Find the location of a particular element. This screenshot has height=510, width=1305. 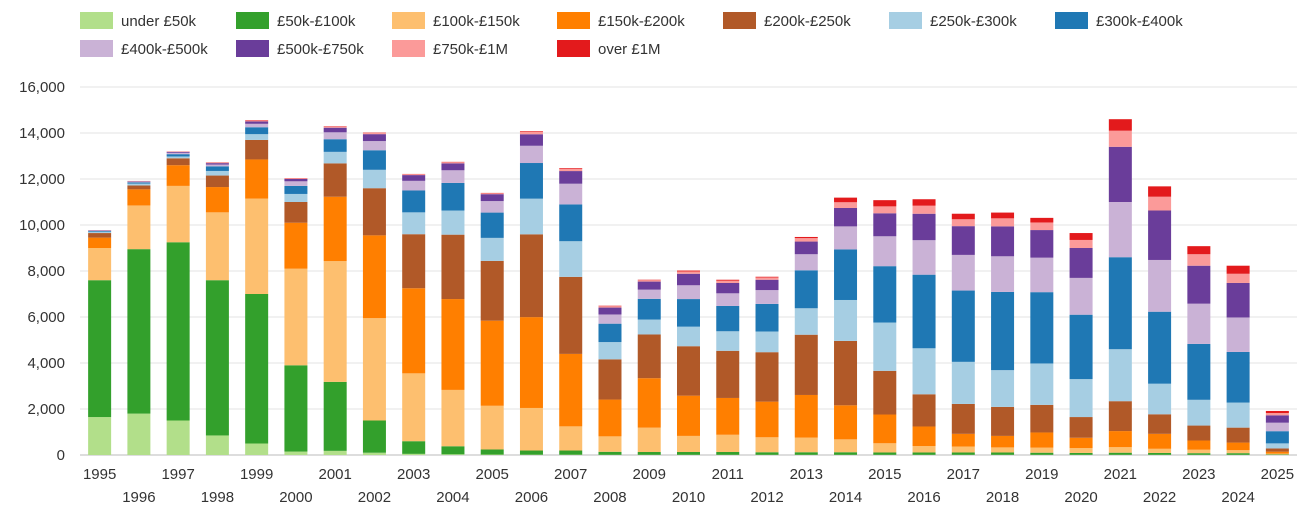

bar-2006-100k-150k is located at coordinates (531, 429).